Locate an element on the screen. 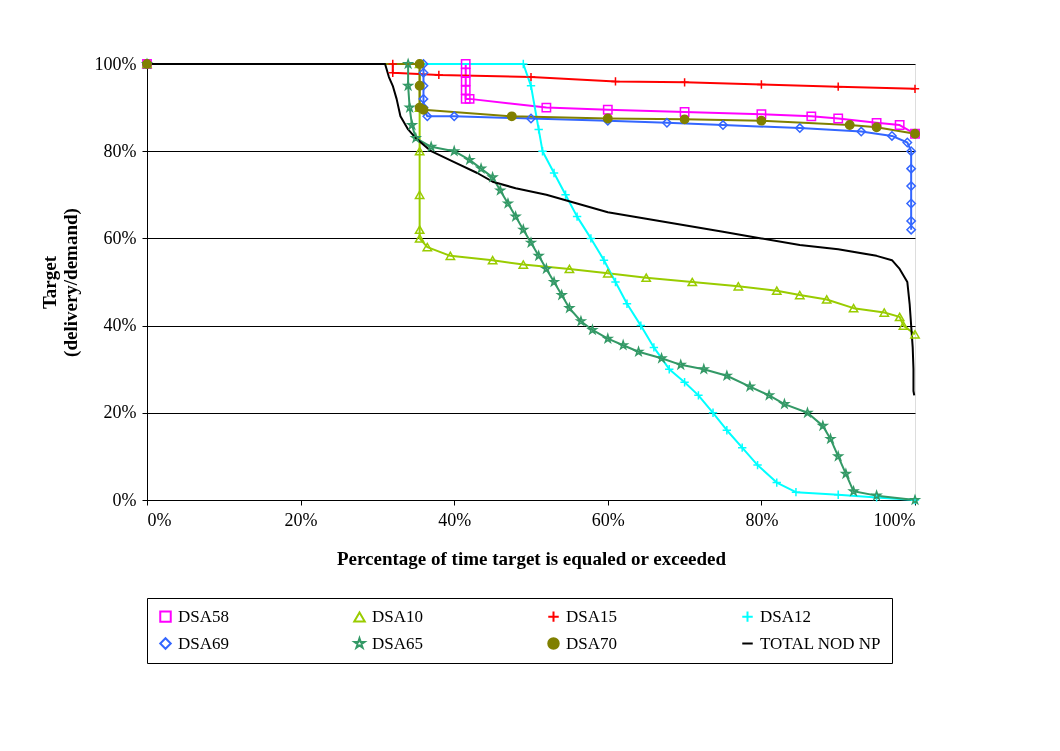 This screenshot has height=751, width=1060. x-tick-label: 100% is located at coordinates (894, 519).